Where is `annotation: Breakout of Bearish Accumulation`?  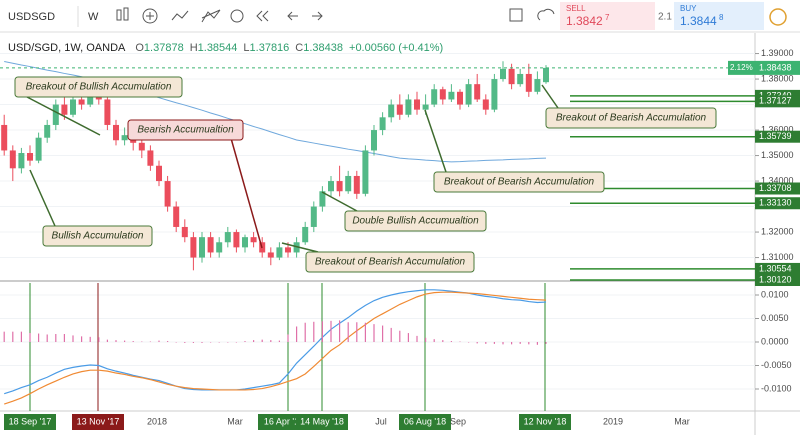
annotation: Breakout of Bearish Accumulation is located at coordinates (390, 262).